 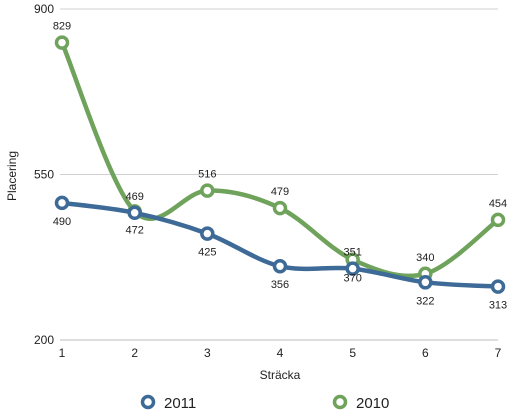 What do you see at coordinates (62, 27) in the screenshot?
I see `data-label-2010: 829` at bounding box center [62, 27].